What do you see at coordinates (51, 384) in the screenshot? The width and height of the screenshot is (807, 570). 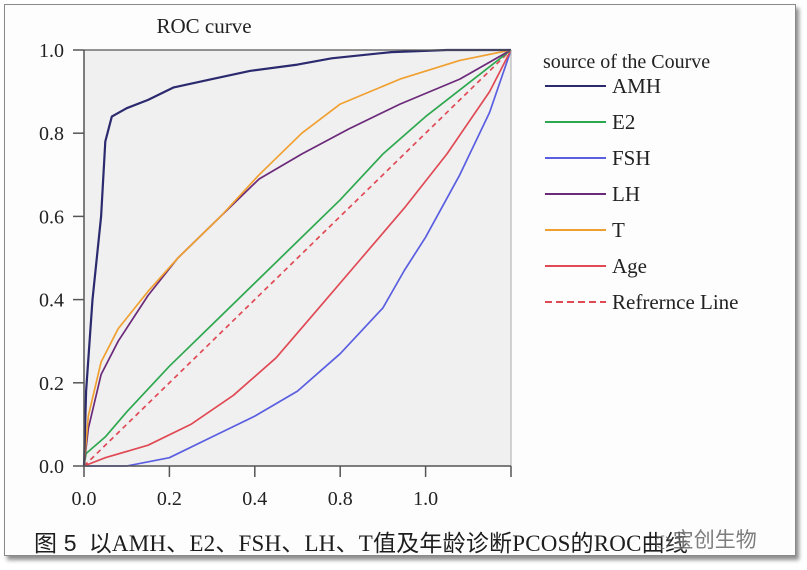 I see `y-tick-label: 0.2` at bounding box center [51, 384].